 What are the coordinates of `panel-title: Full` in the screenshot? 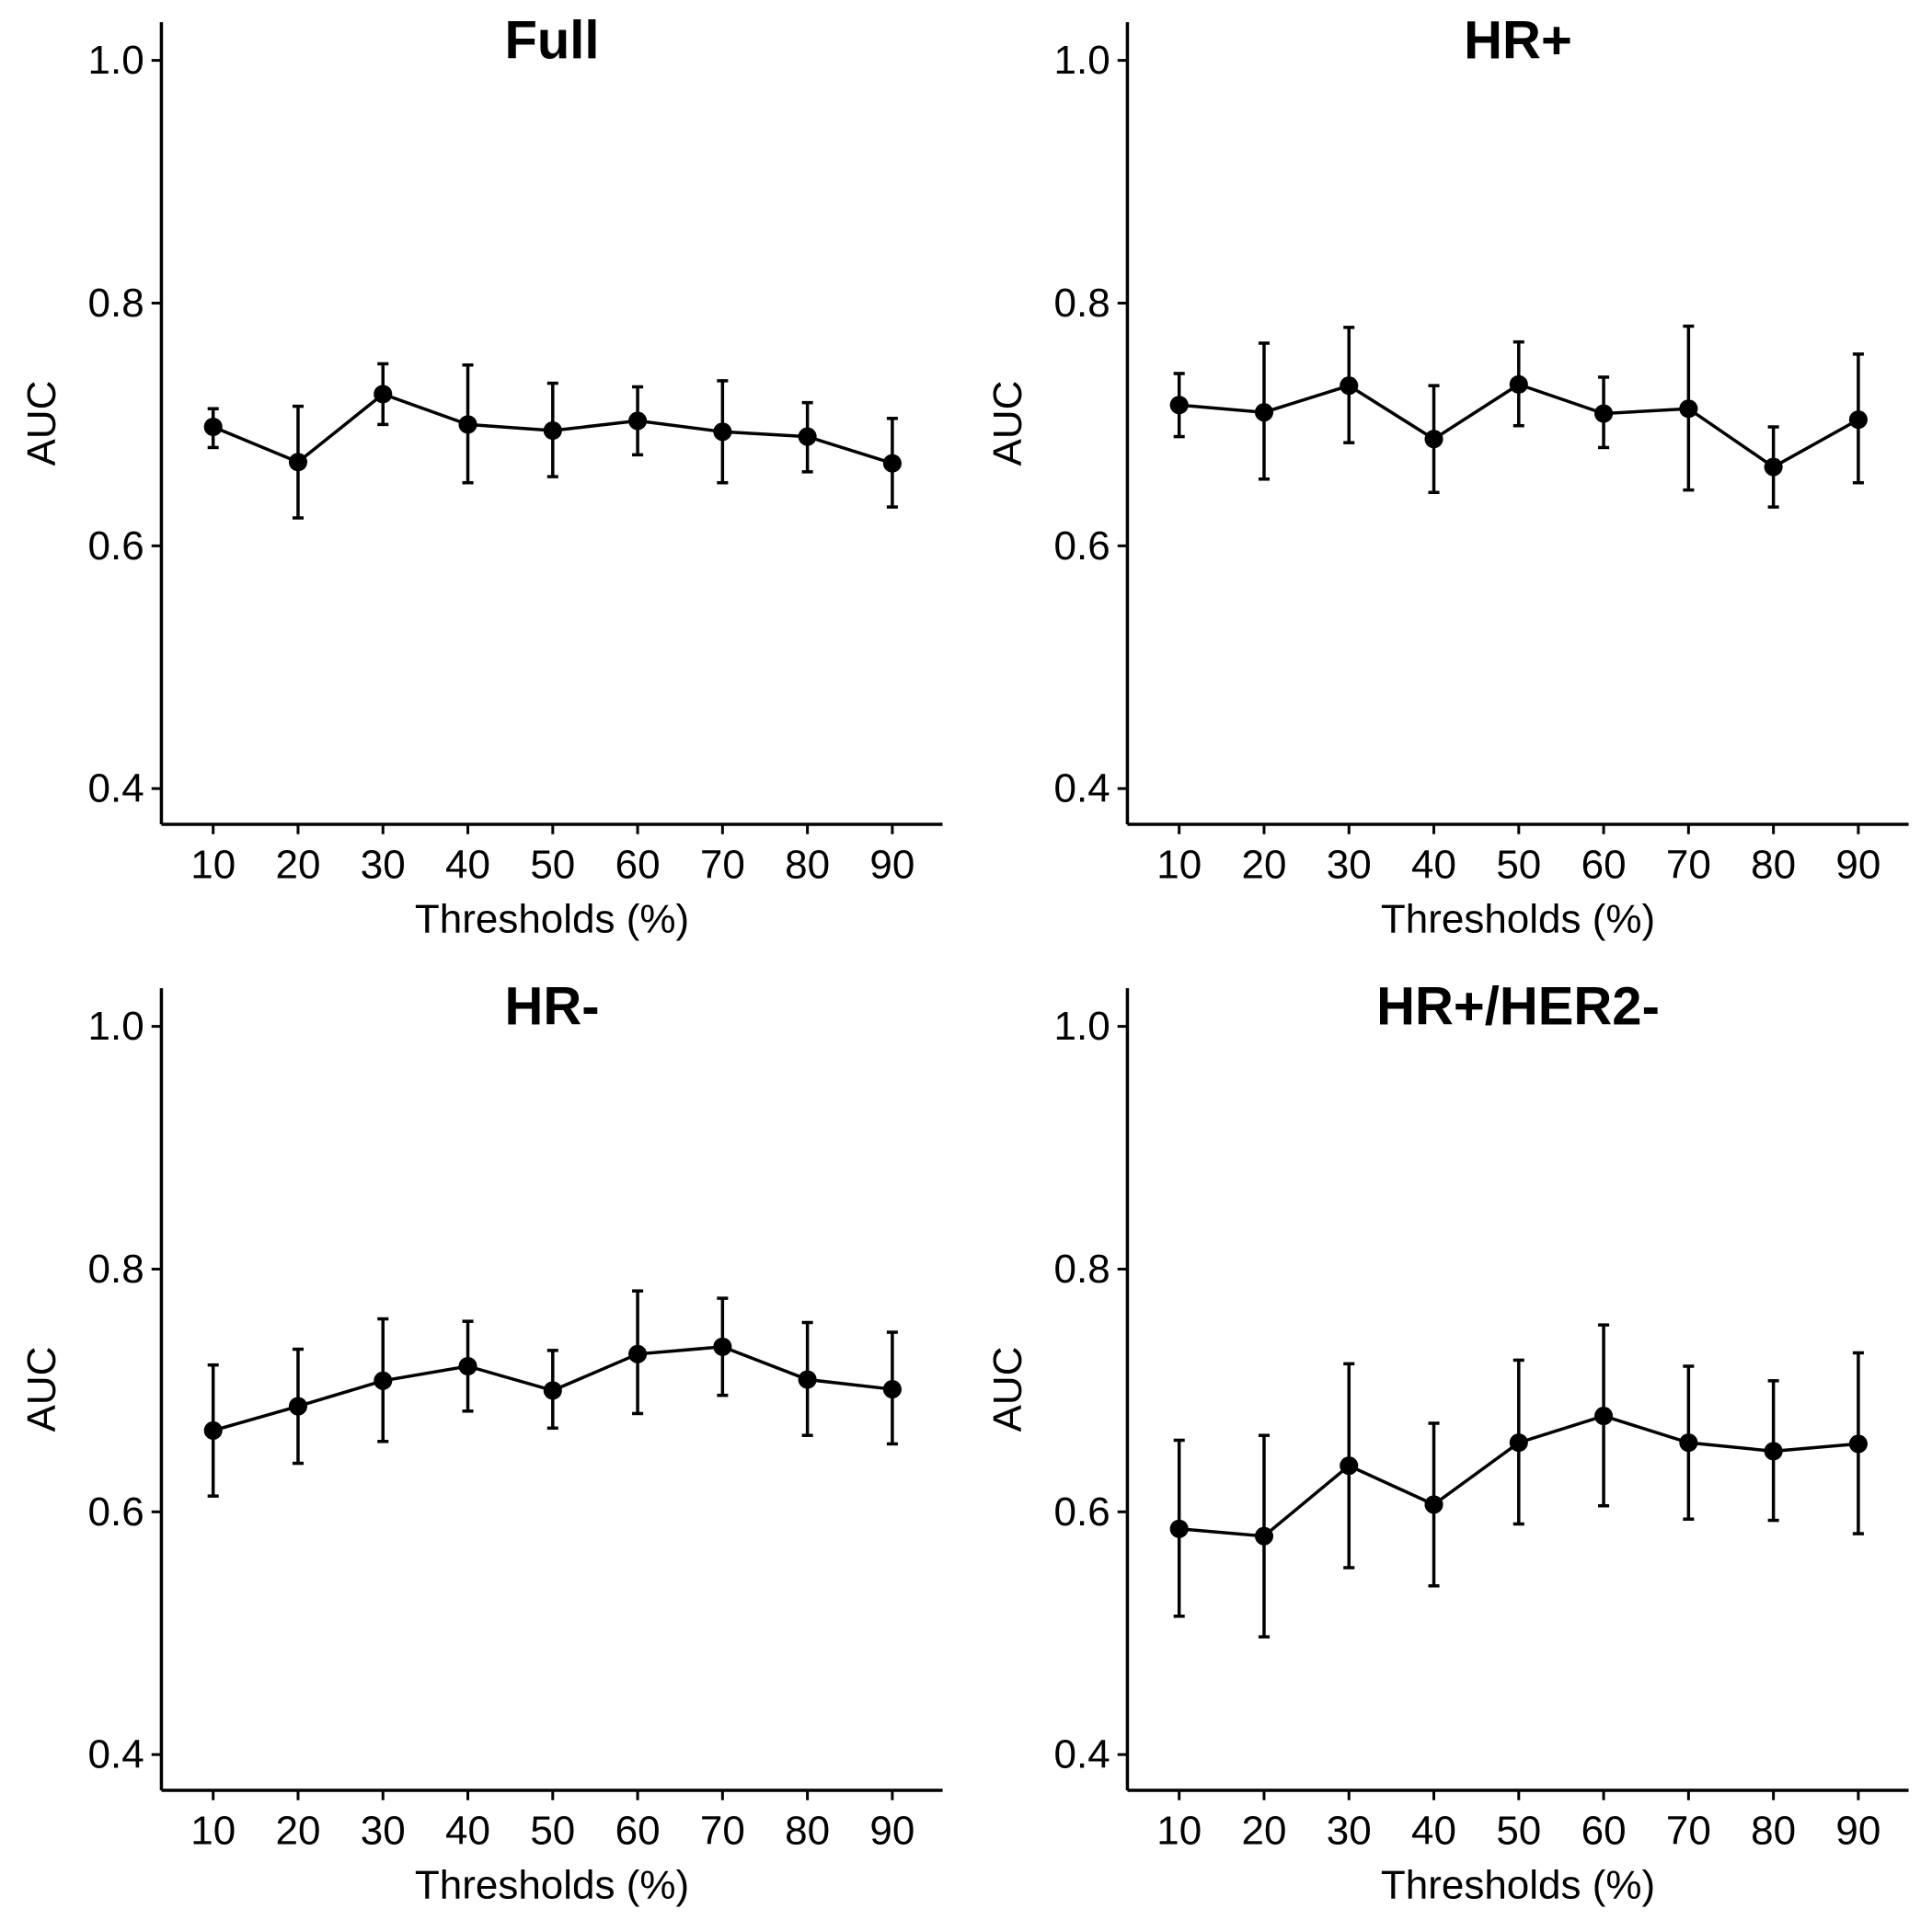 It's located at (551, 41).